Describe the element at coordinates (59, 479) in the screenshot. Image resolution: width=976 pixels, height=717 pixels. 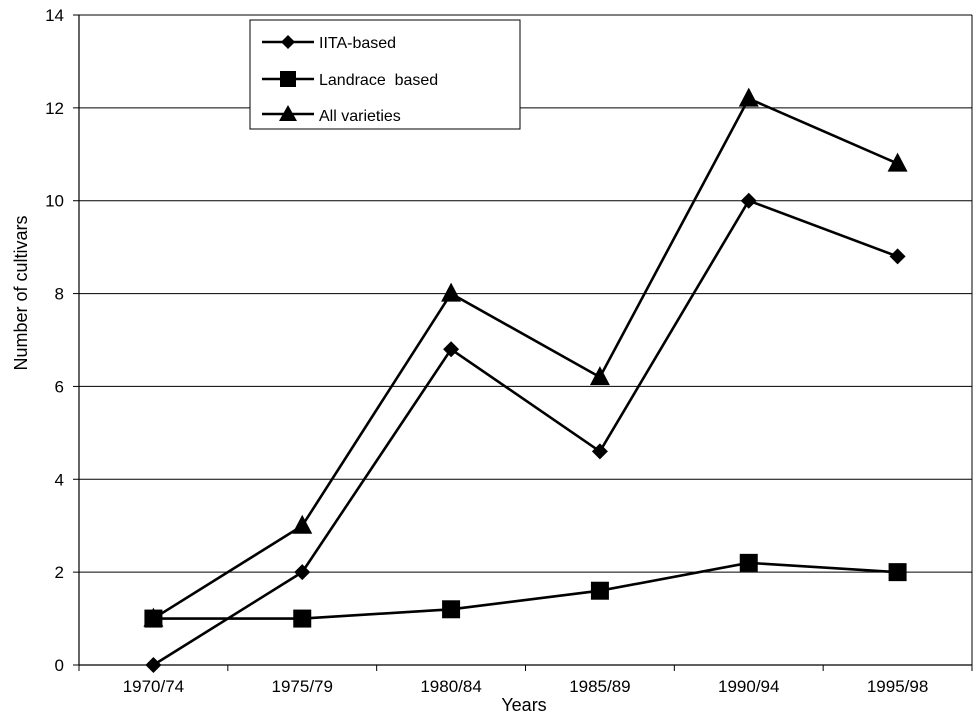
I see `y-tick-label: 4` at that location.